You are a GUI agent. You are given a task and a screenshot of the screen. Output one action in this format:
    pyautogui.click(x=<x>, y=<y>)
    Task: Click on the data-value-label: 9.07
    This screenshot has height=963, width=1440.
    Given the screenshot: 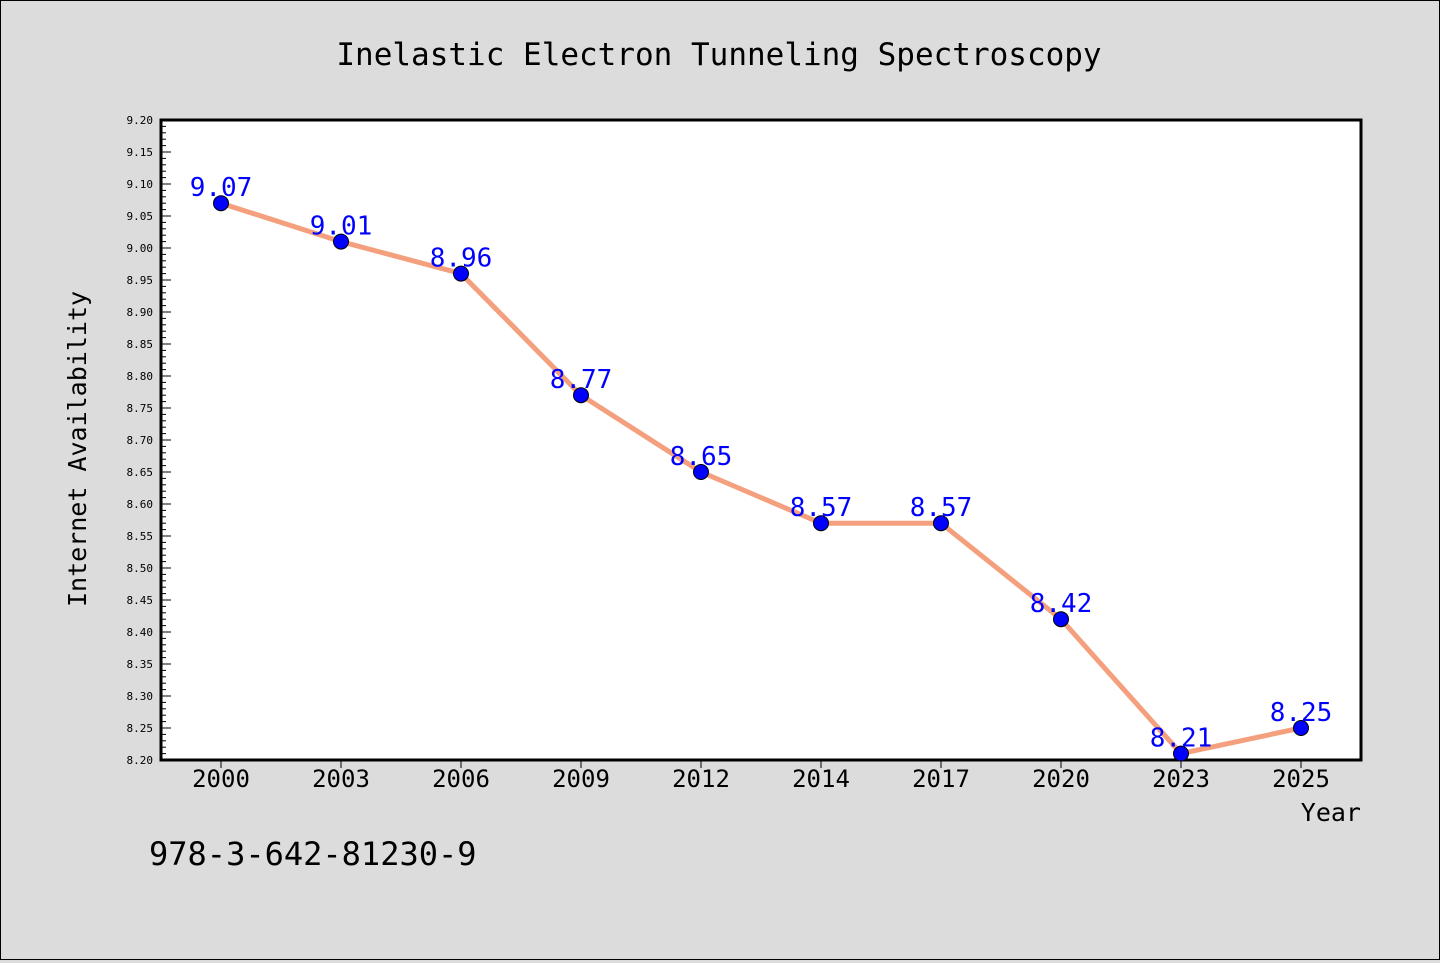 What is the action you would take?
    pyautogui.click(x=221, y=188)
    